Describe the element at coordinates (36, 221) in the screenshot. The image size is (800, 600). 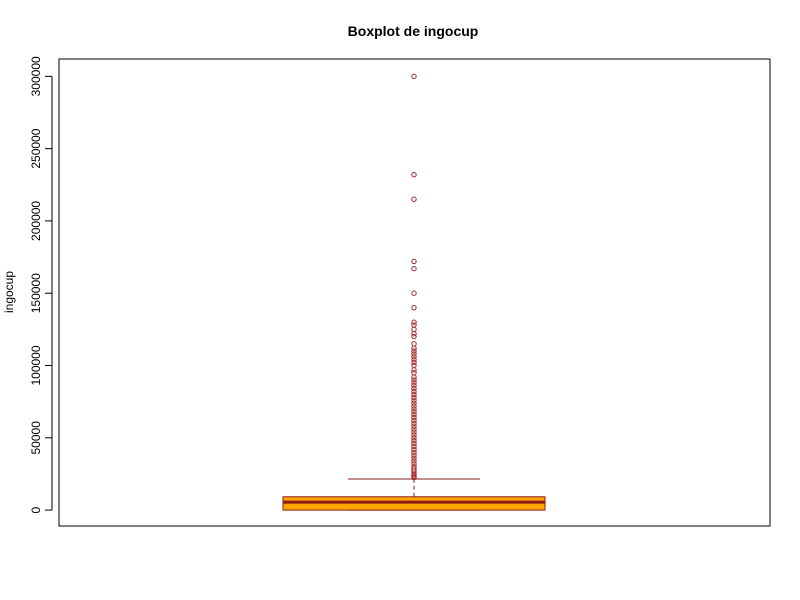
I see `y-tick-label: 200000` at that location.